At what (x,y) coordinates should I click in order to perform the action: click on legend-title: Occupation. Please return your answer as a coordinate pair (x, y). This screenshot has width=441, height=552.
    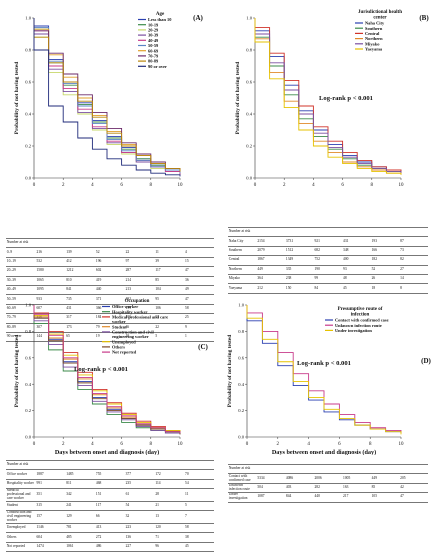
    Looking at the image, I should click on (137, 301).